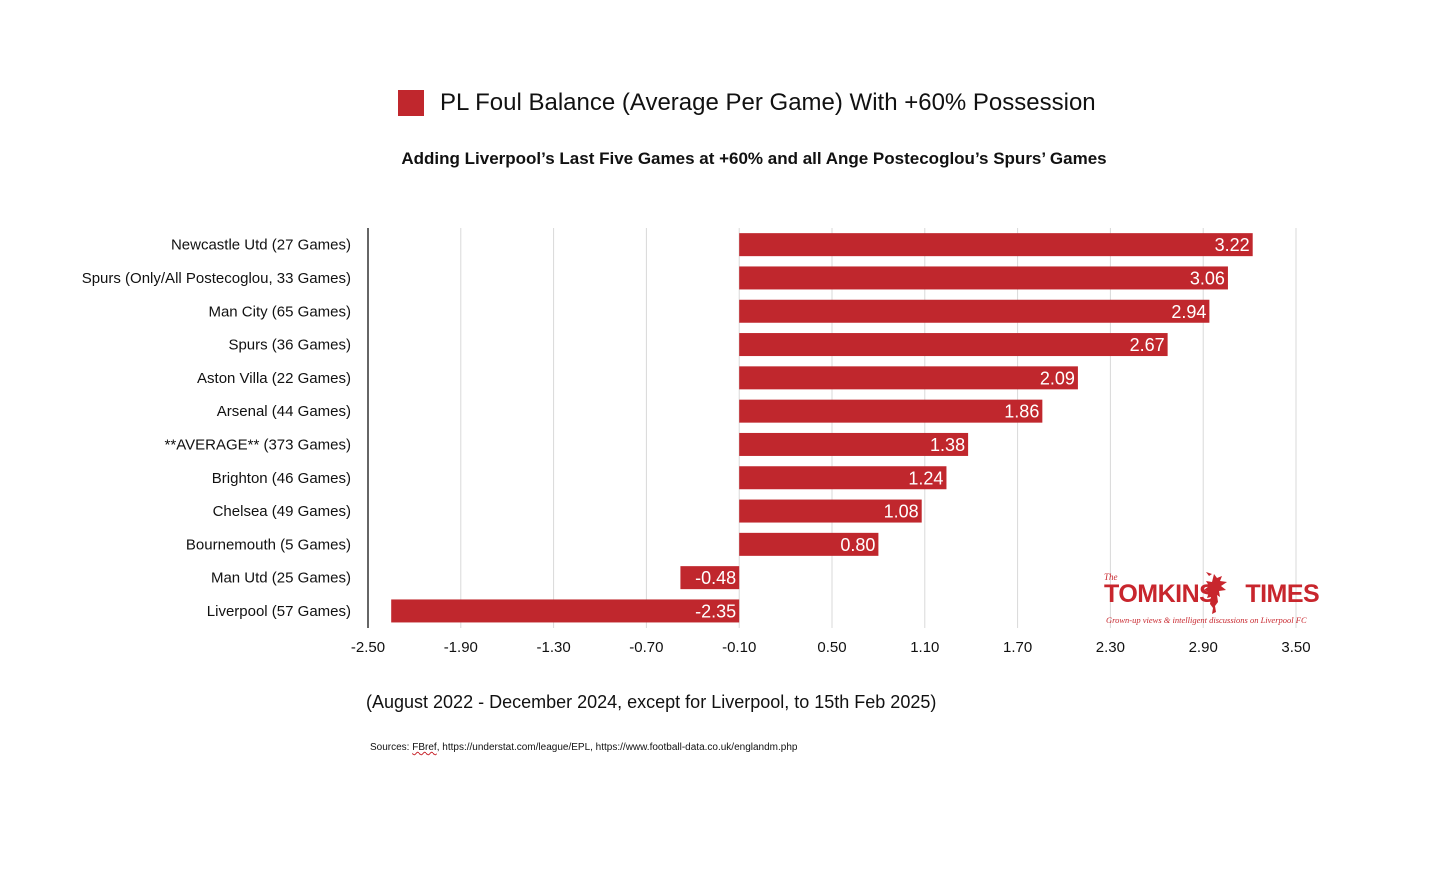 The image size is (1456, 876). Describe the element at coordinates (368, 647) in the screenshot. I see `x-tick-label: -2.50` at that location.